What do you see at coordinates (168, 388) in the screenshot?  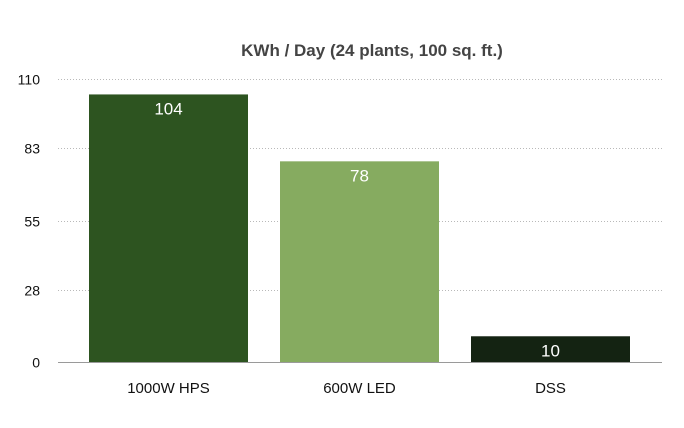 I see `x-tick-label: 1000W HPS` at bounding box center [168, 388].